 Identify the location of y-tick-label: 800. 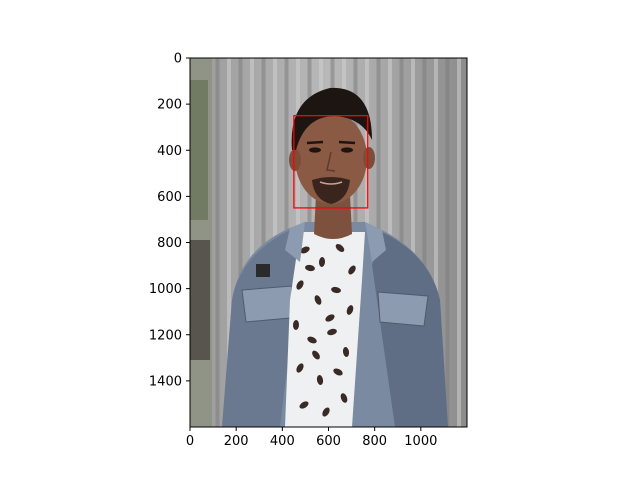
(169, 243).